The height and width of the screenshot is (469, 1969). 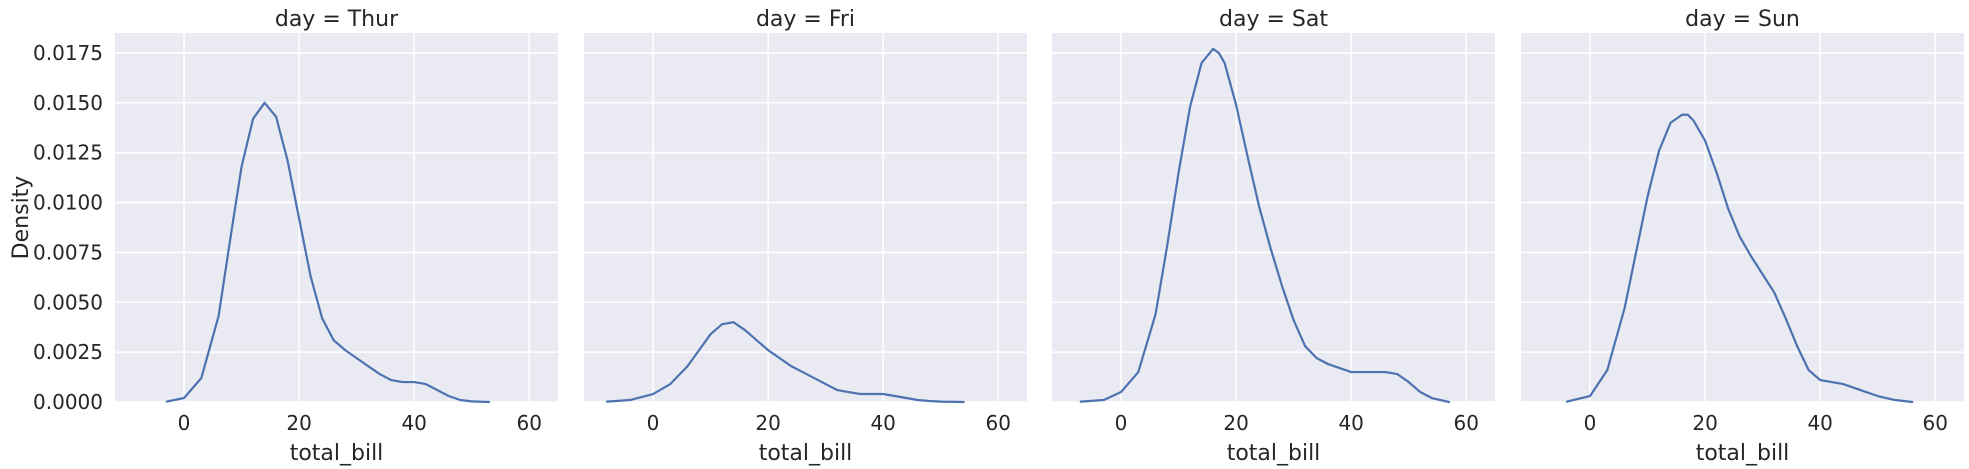 What do you see at coordinates (68, 53) in the screenshot?
I see `y-tick-label: 0.0175` at bounding box center [68, 53].